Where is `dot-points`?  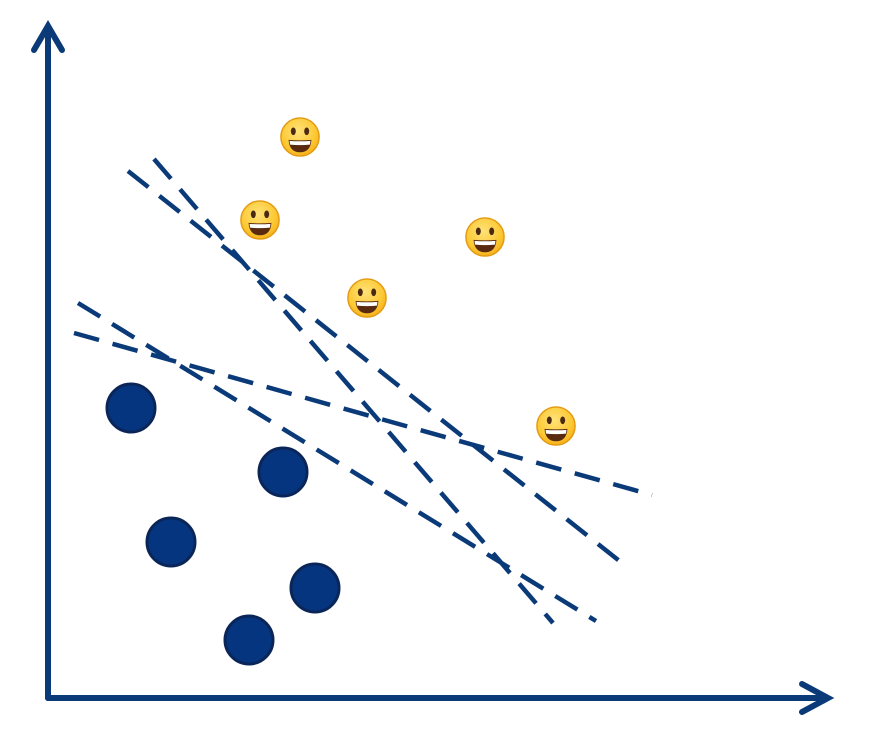 dot-points is located at coordinates (223, 524).